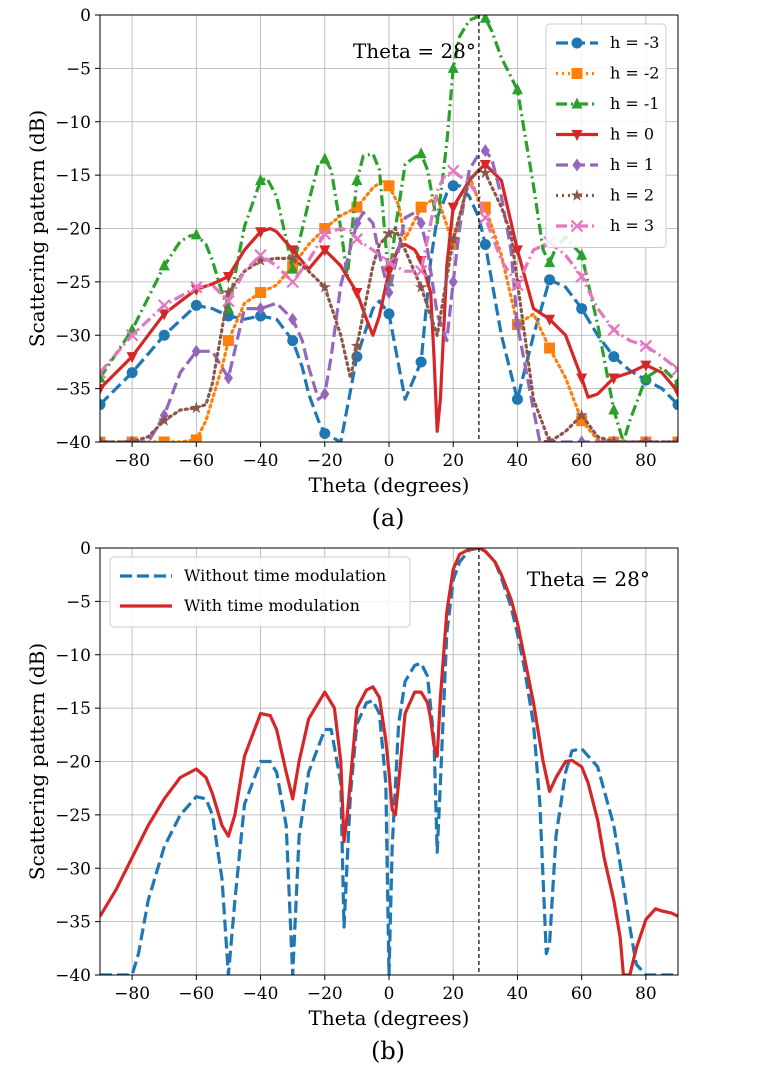 The height and width of the screenshot is (1075, 769). What do you see at coordinates (196, 994) in the screenshot?
I see `x-tick-label: −60` at bounding box center [196, 994].